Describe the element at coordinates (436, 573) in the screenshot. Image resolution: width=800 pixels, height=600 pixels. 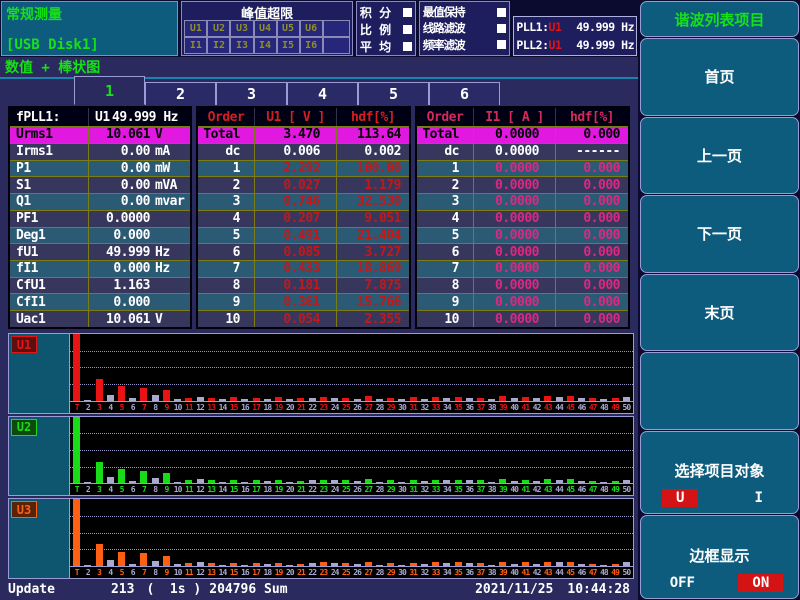
I see `x-tick-label: 33` at that location.